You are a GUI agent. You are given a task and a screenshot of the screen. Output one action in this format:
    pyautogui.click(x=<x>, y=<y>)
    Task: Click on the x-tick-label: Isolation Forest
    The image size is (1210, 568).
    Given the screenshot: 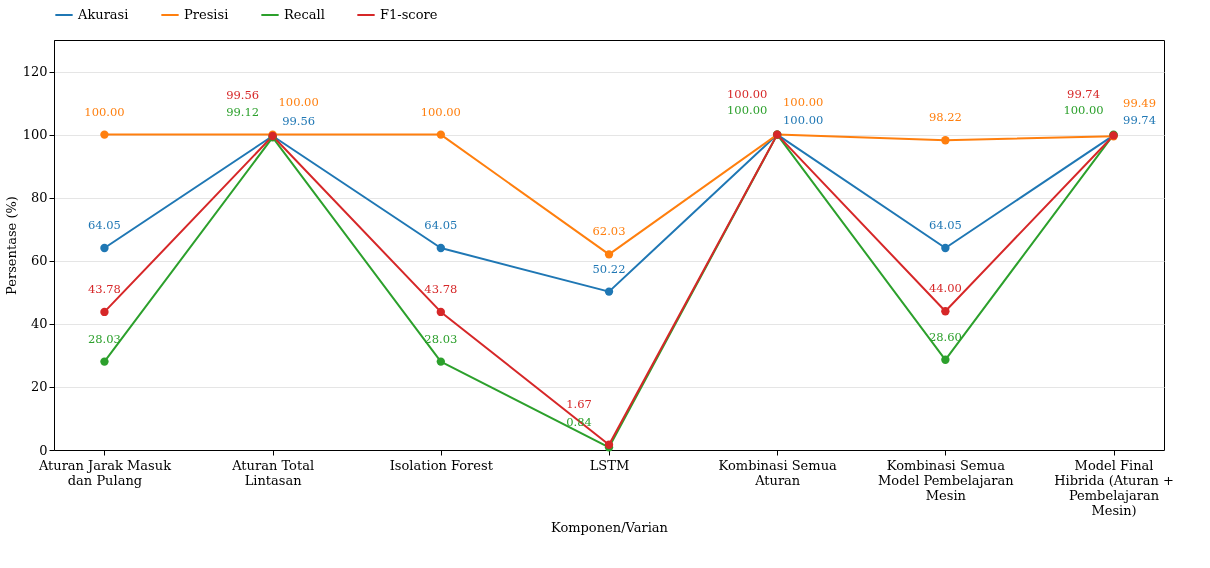 What is the action you would take?
    pyautogui.click(x=441, y=465)
    